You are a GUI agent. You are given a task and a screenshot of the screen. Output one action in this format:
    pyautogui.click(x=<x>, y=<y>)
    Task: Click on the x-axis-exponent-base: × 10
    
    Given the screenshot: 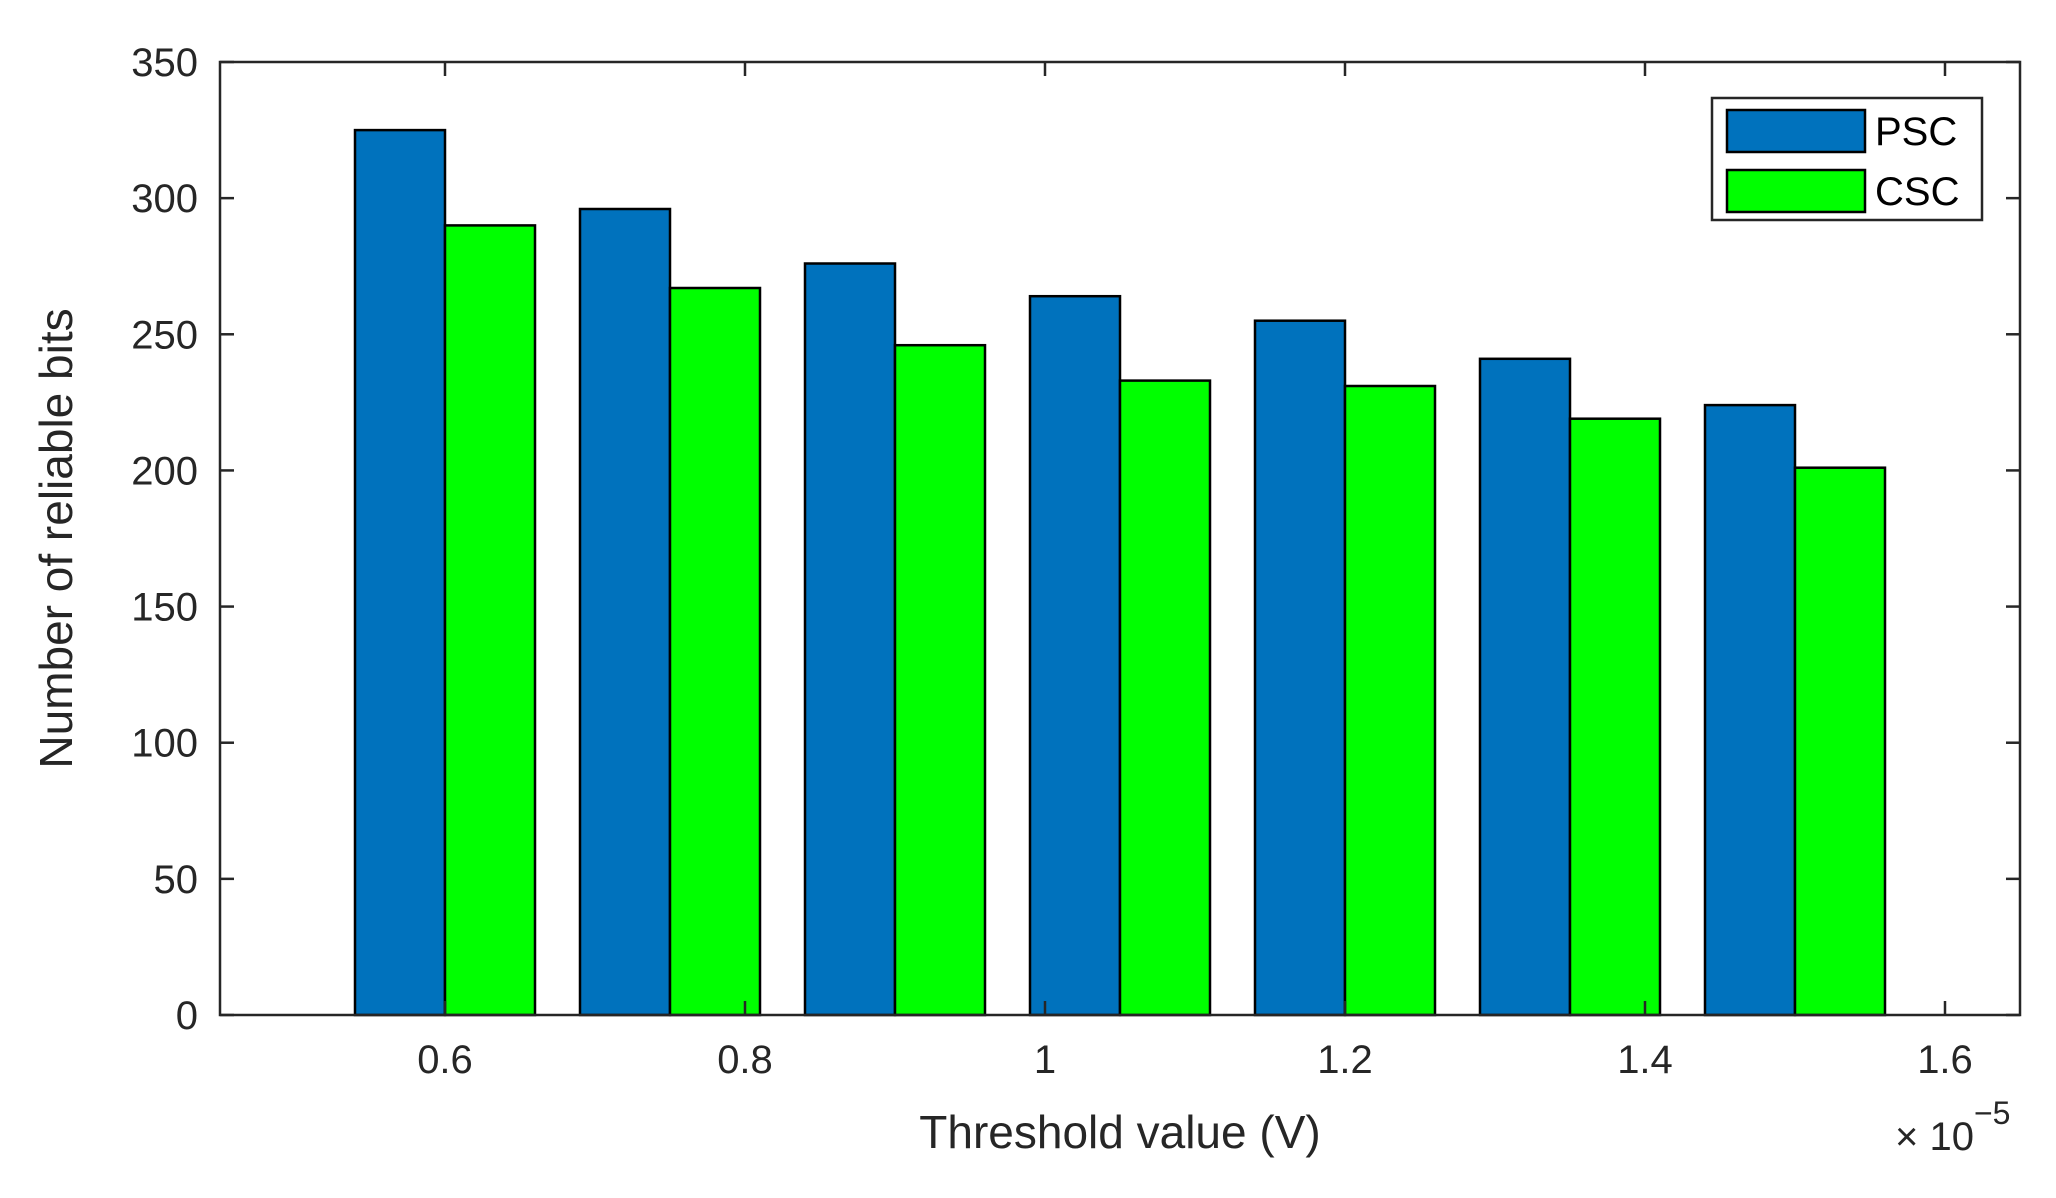 What is the action you would take?
    pyautogui.click(x=1934, y=1137)
    